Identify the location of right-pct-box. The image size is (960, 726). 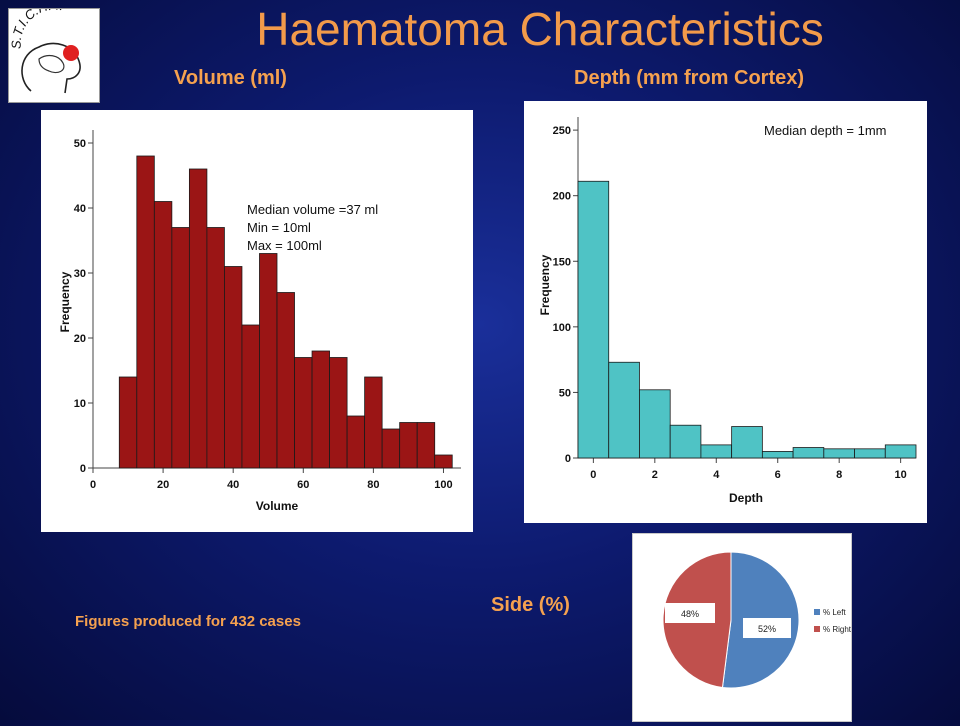
(690, 613).